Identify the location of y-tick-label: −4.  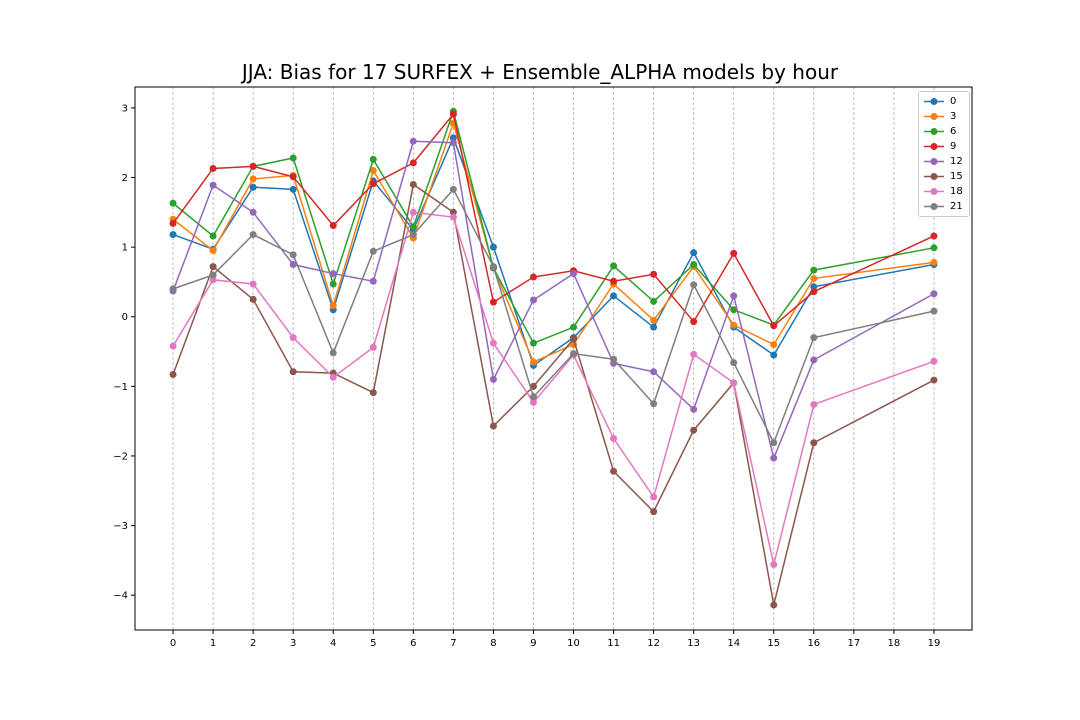
(120, 596).